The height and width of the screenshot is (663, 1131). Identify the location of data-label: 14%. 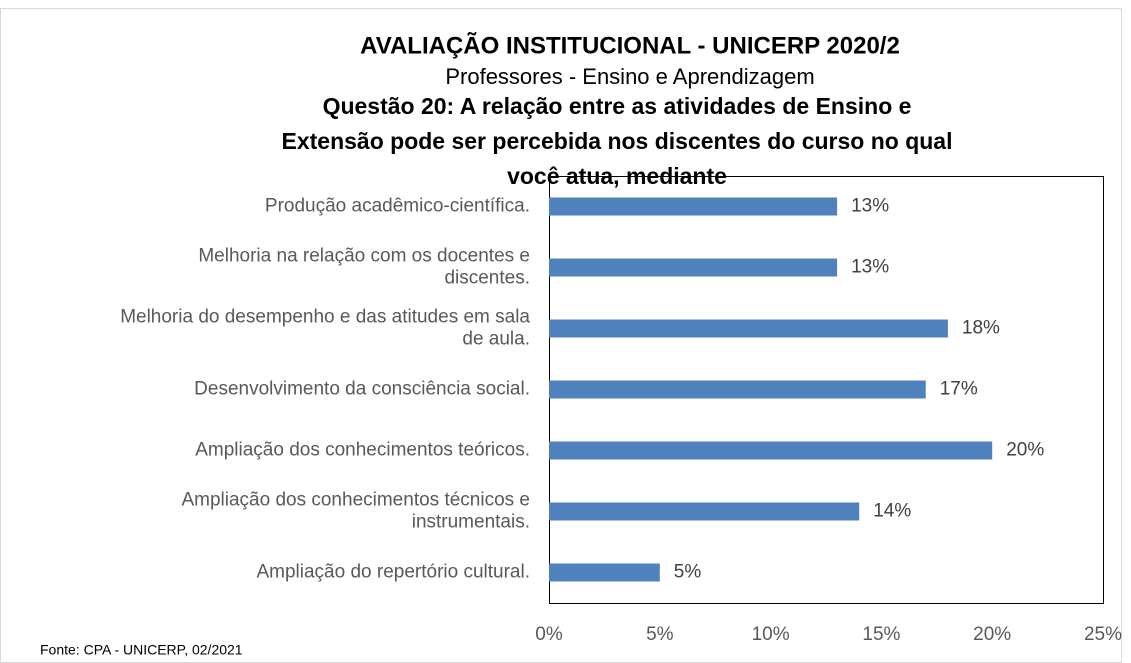
(892, 511).